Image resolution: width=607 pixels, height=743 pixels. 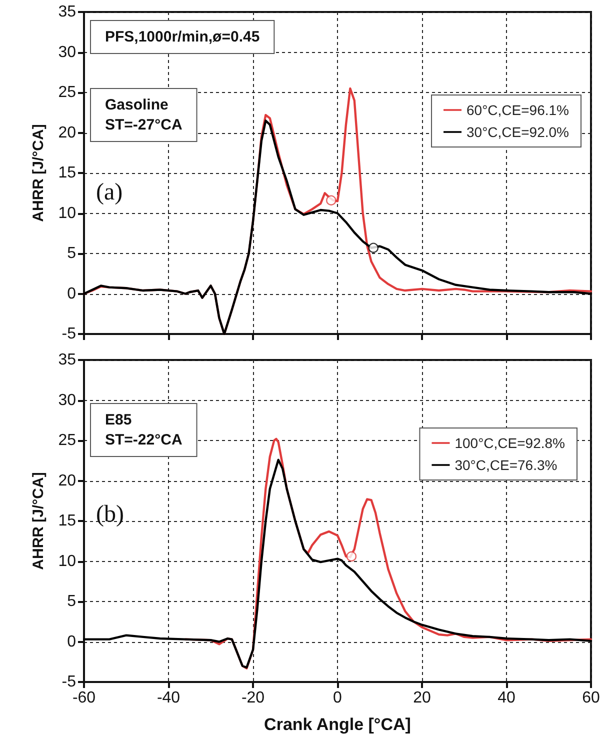 I want to click on legend-label: 30°C,CE=76.3%, so click(x=506, y=465).